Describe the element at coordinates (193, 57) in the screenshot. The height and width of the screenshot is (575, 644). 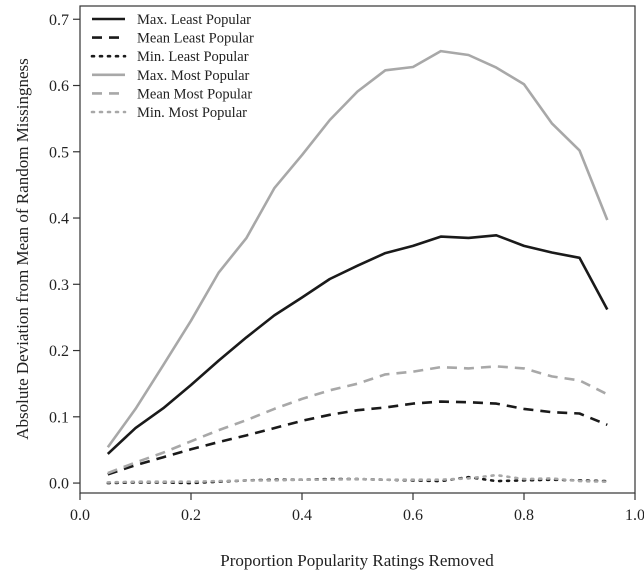
I see `legend-label: Min. Least Popular` at that location.